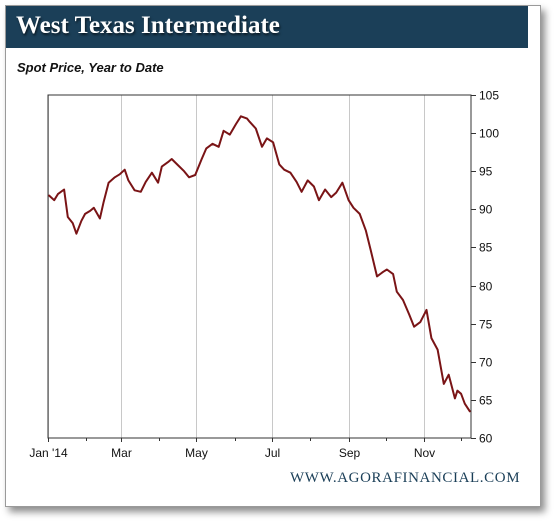 Image resolution: width=554 pixels, height=526 pixels. I want to click on title-bar: West Texas Intermediate, so click(267, 27).